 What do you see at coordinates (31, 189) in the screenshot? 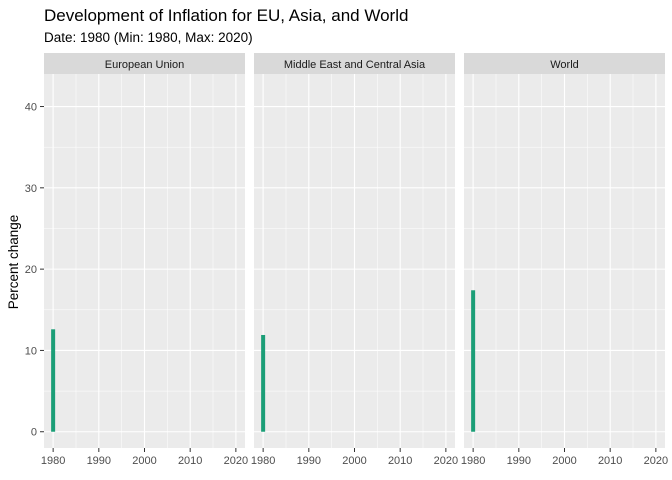
I see `y-tick-label: 30` at bounding box center [31, 189].